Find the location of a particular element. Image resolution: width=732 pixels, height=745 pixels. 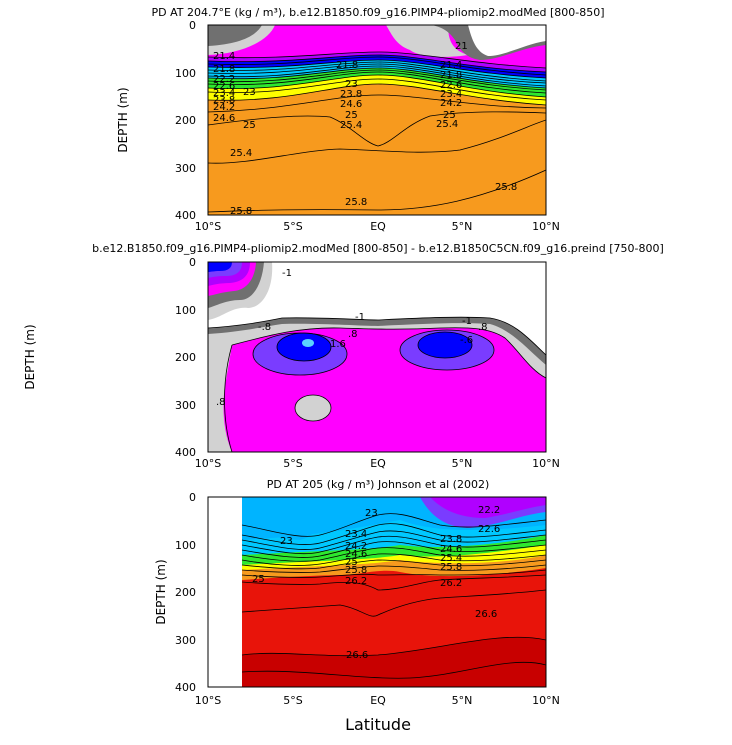

panel-3-title: PD AT 205 (kg / m³) Johnson et al (2002) is located at coordinates (378, 484).